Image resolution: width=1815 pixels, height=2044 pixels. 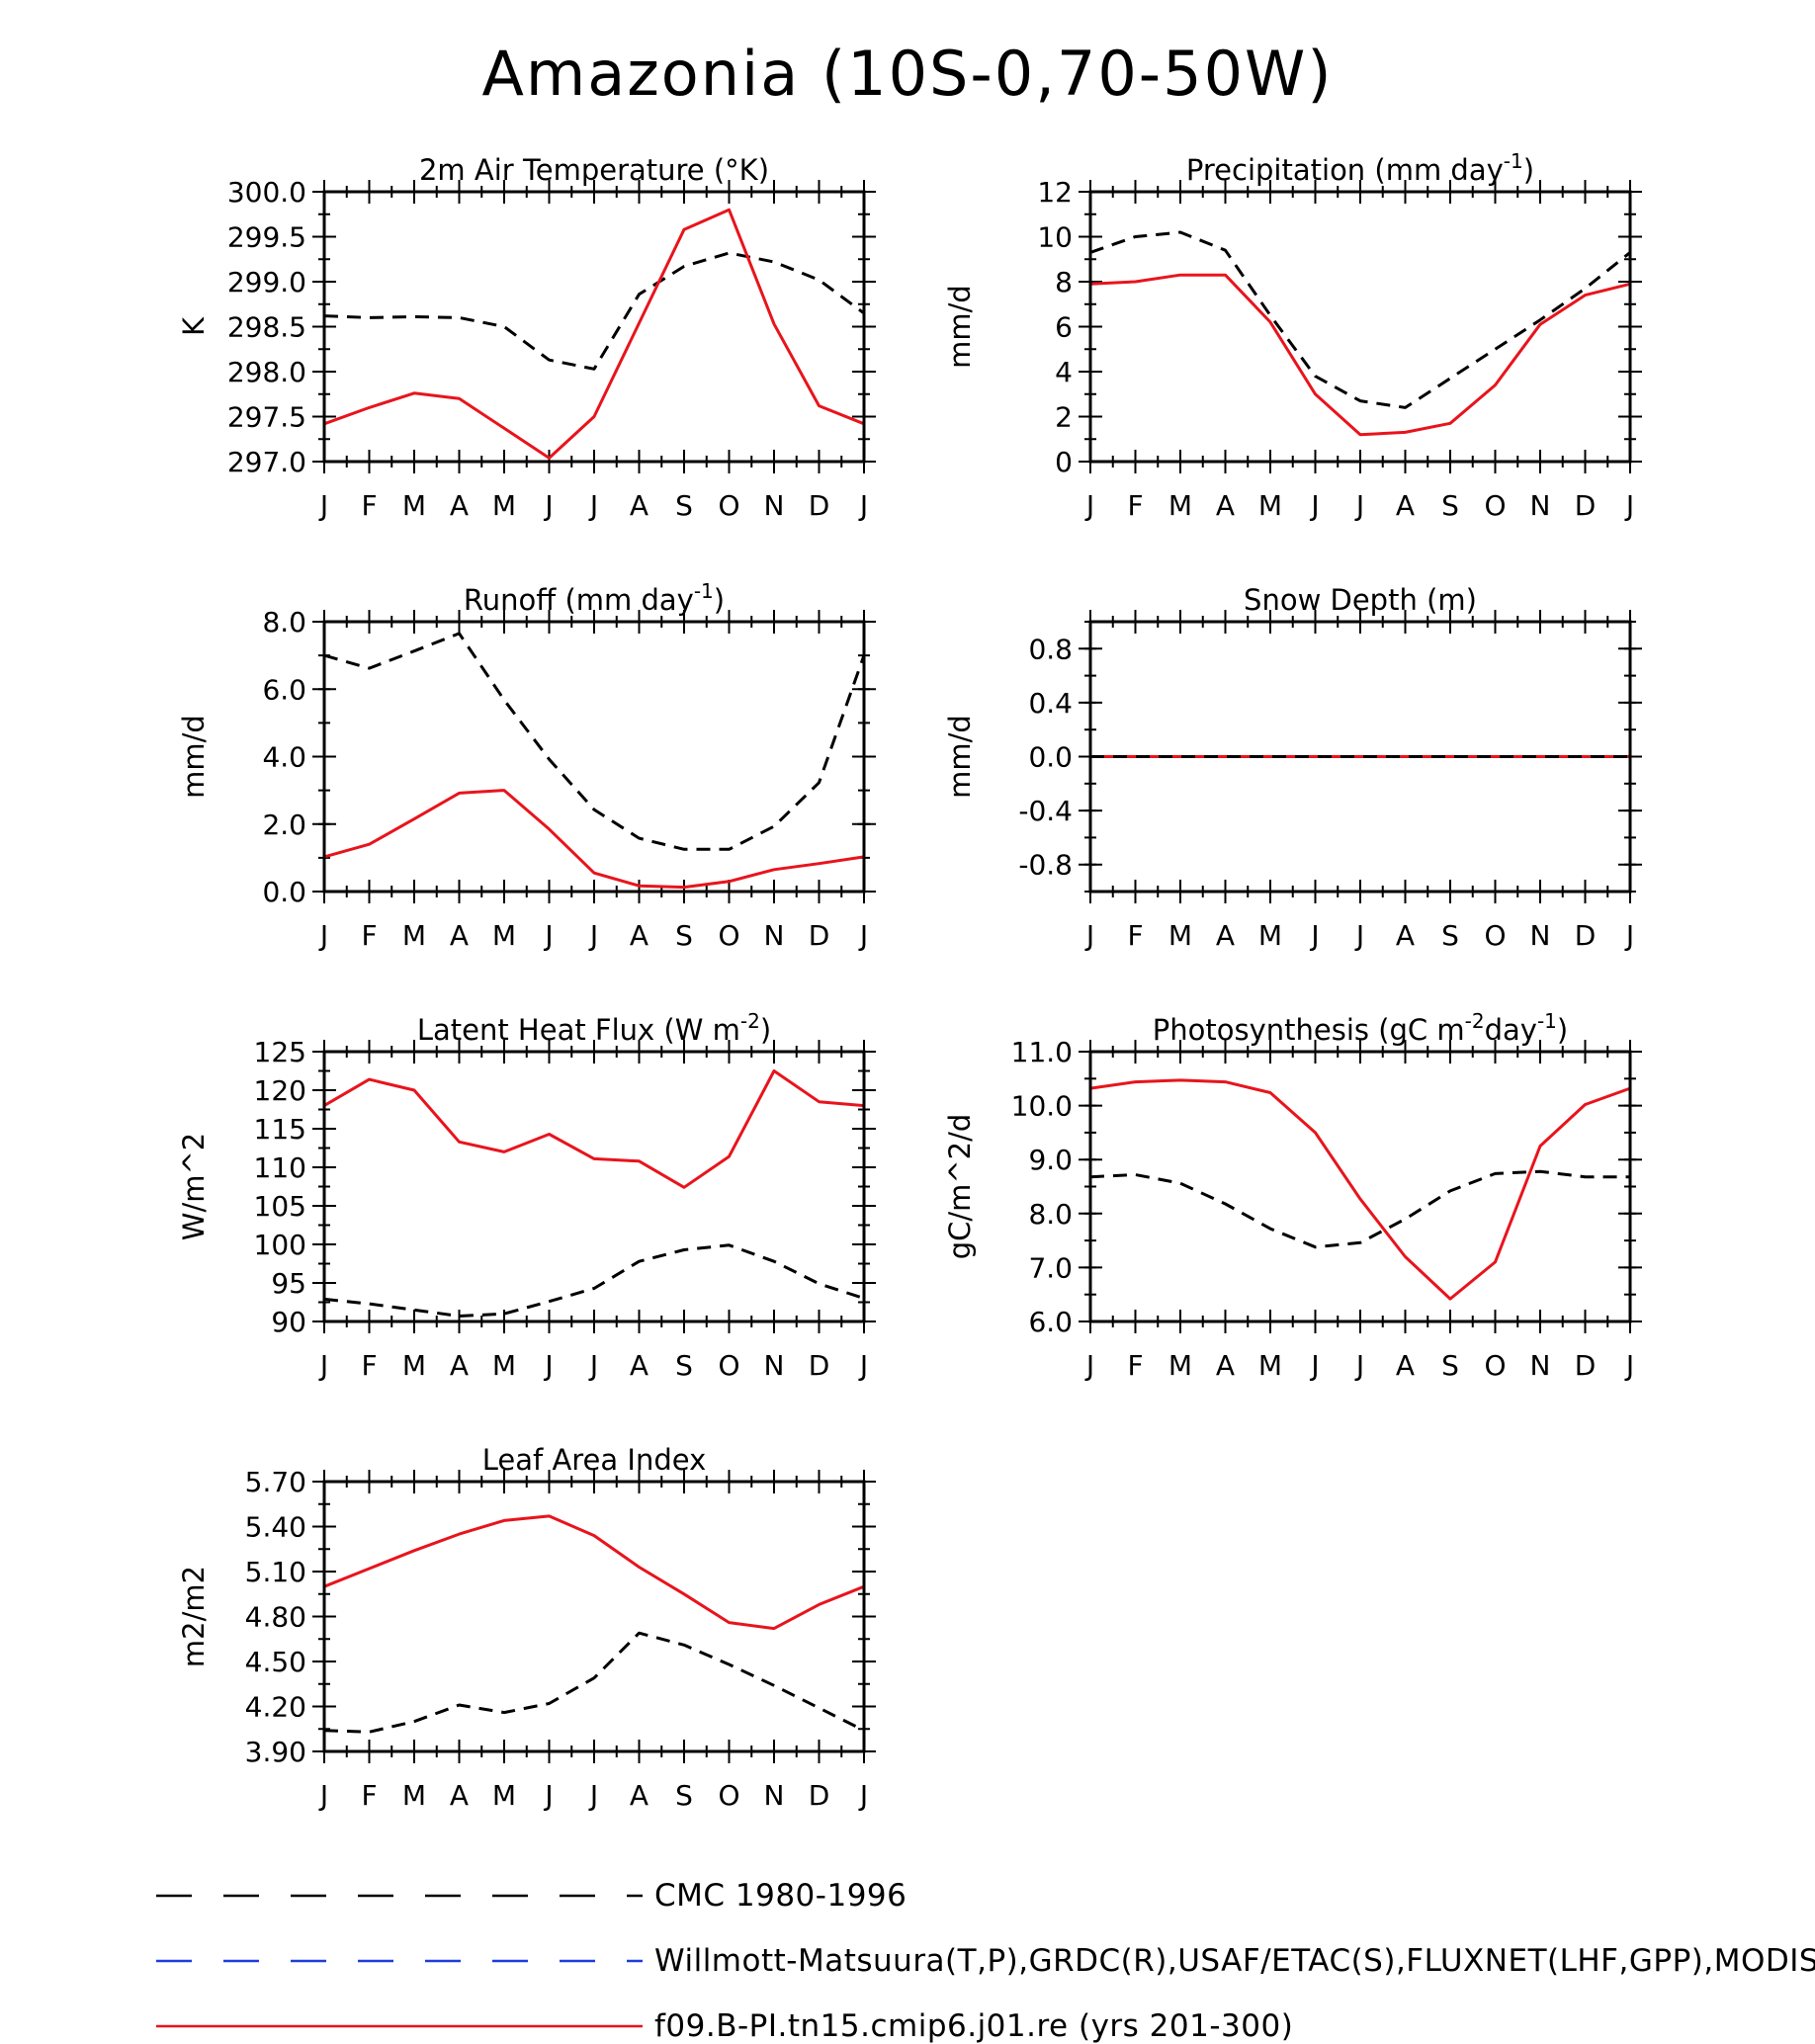 What do you see at coordinates (1361, 1028) in the screenshot?
I see `panel-title: Photosynthesis (gC m-2day-1)` at bounding box center [1361, 1028].